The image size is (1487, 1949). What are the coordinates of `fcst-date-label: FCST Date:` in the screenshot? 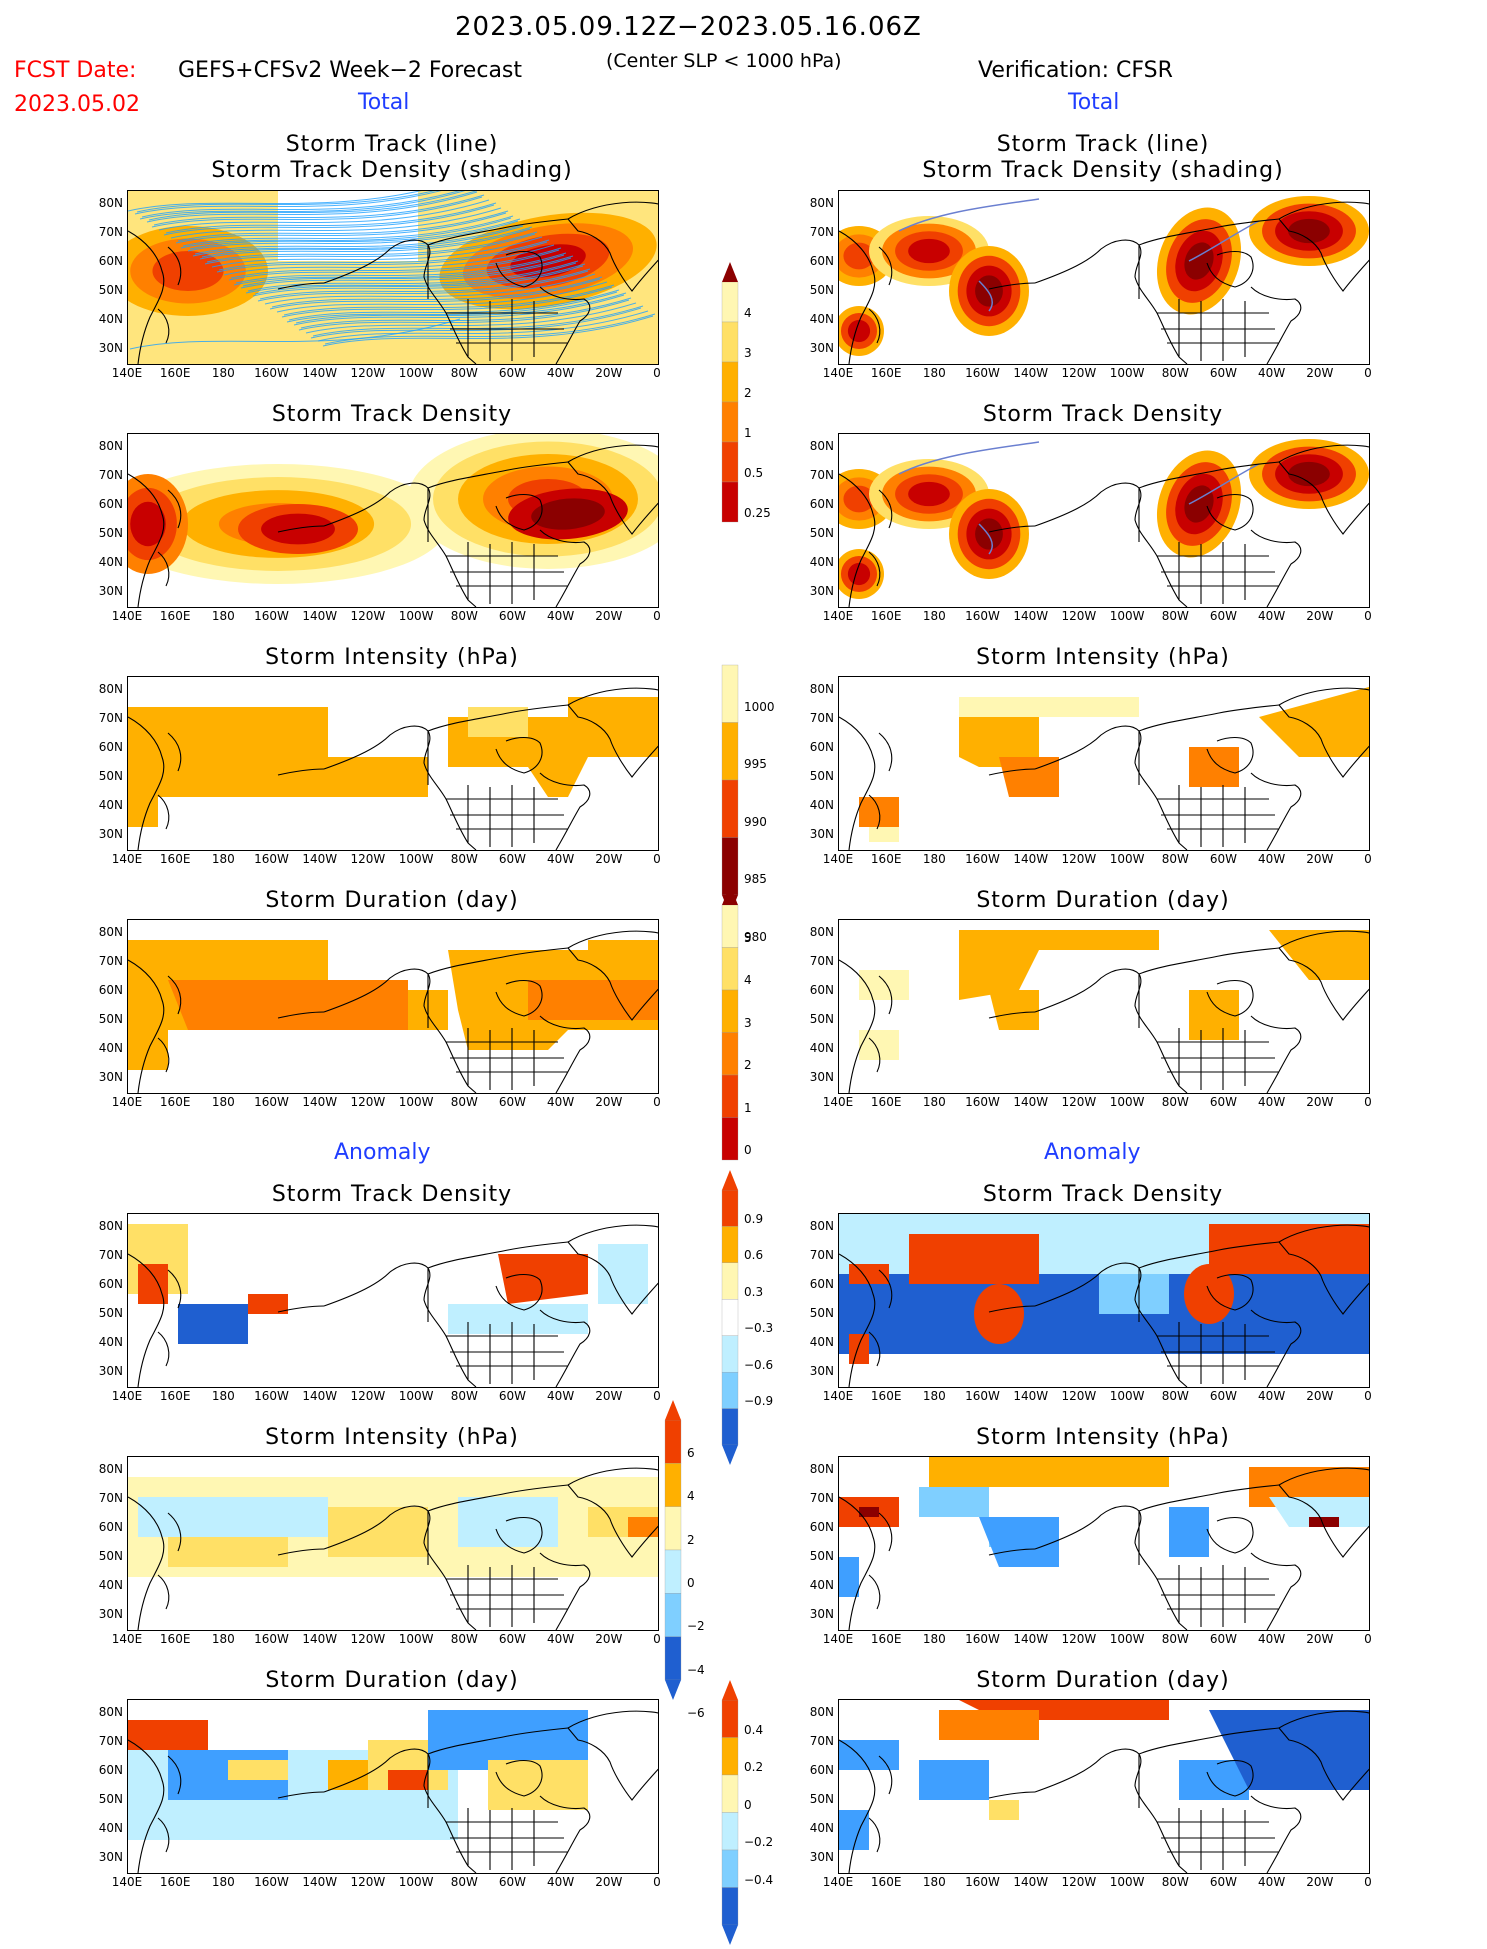 It's located at (75, 70).